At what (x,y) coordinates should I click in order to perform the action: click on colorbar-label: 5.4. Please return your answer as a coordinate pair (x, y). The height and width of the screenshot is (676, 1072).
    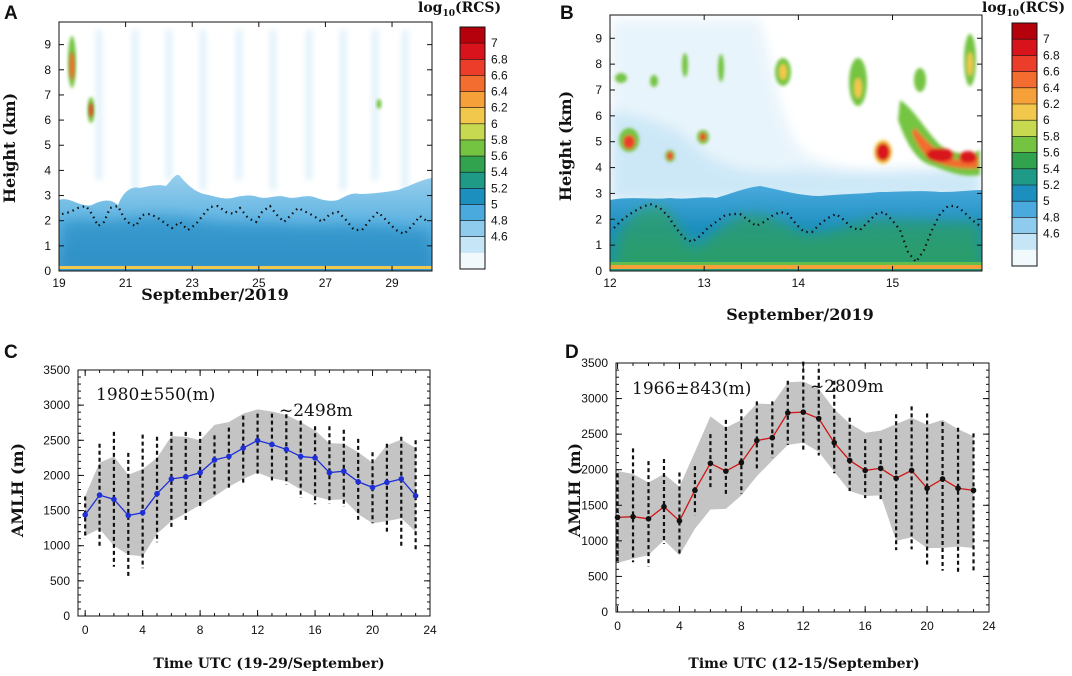
    Looking at the image, I should click on (1051, 169).